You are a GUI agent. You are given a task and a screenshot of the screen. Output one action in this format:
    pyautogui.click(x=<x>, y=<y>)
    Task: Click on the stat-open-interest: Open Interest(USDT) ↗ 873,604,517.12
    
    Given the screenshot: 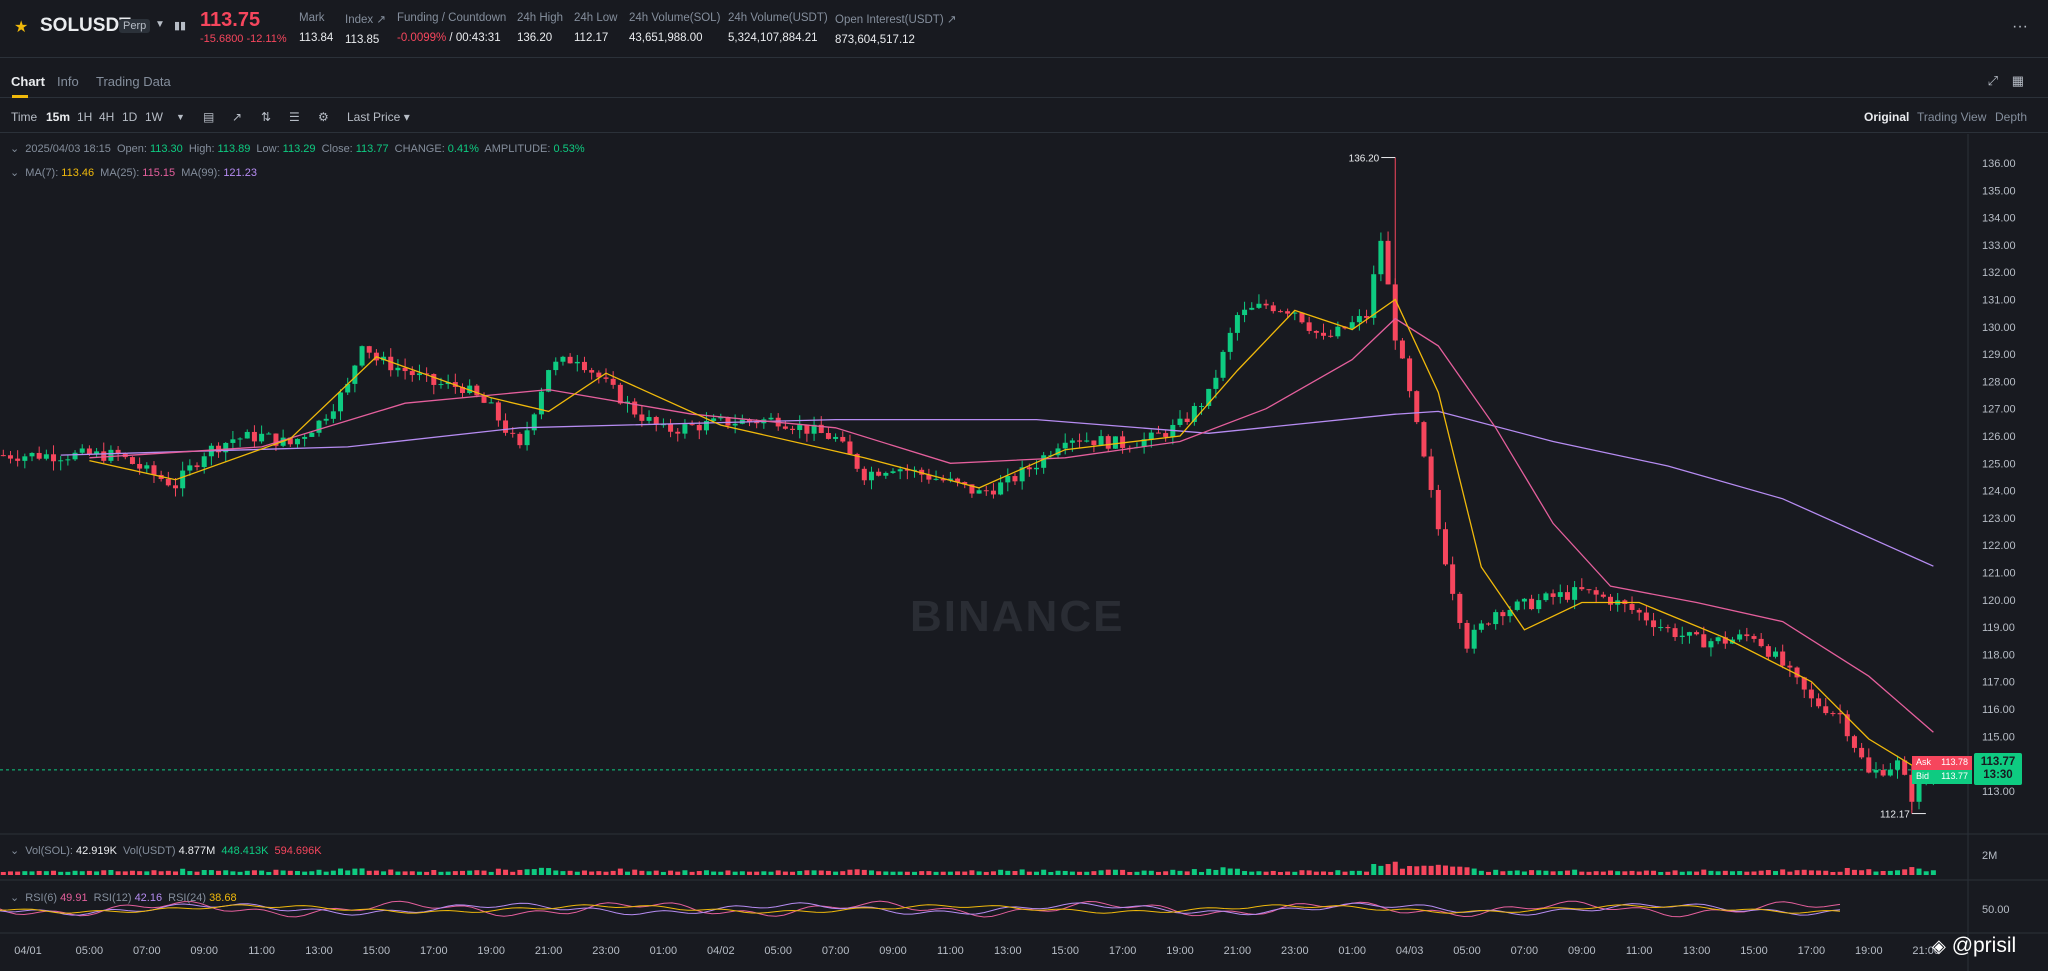 What is the action you would take?
    pyautogui.click(x=895, y=29)
    